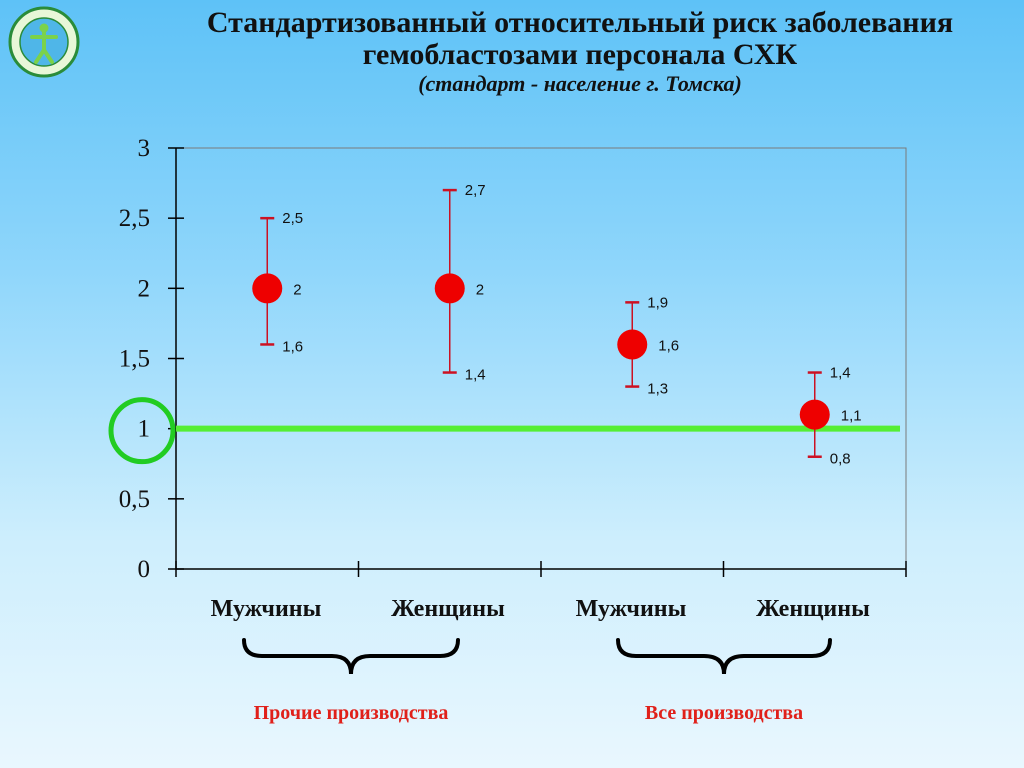  I want to click on upper-label-3: 1,4, so click(840, 373).